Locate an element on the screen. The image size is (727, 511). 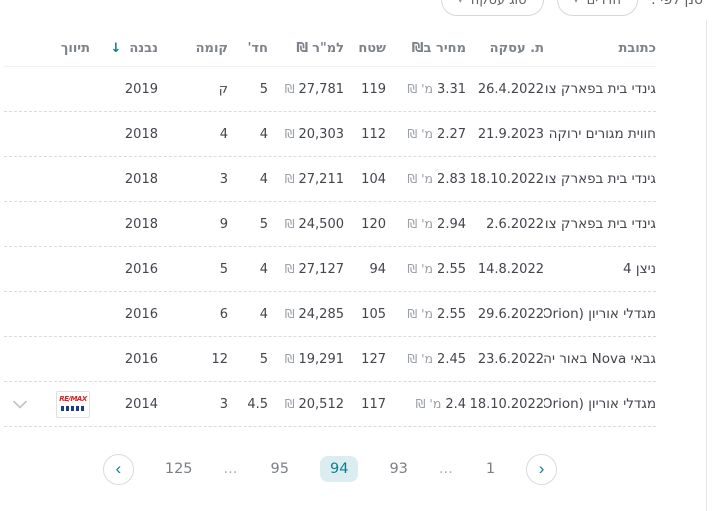
page-button-125: 125 is located at coordinates (179, 469).